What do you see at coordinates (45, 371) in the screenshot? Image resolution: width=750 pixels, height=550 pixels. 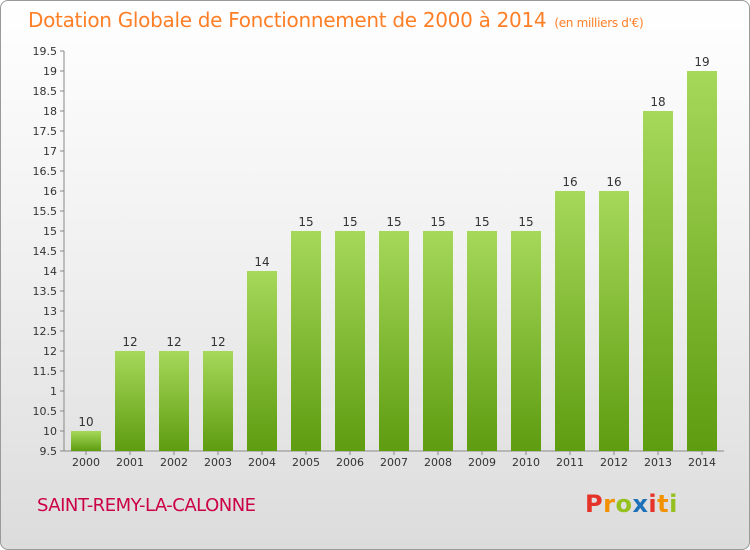 I see `y-tick-label: 11.5` at bounding box center [45, 371].